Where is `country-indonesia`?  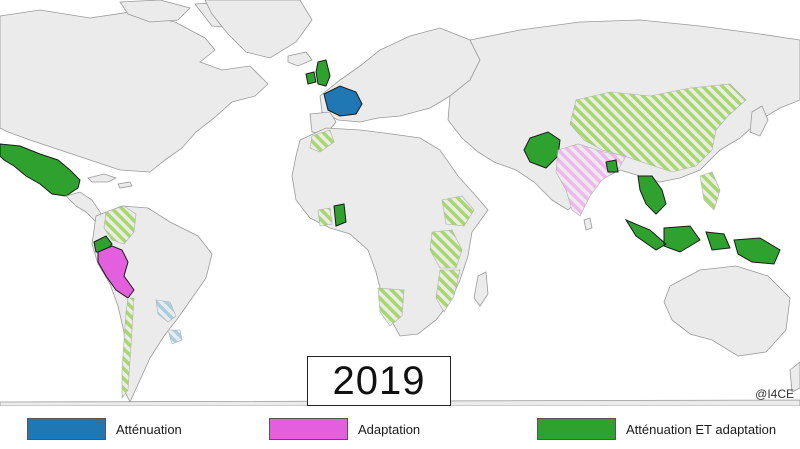 country-indonesia is located at coordinates (702, 241).